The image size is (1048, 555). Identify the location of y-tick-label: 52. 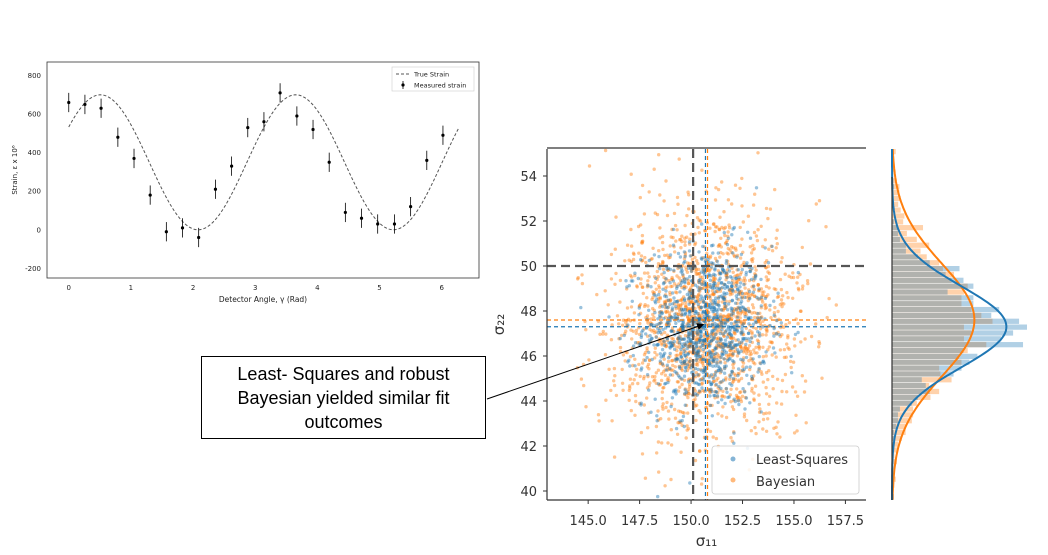
(528, 222).